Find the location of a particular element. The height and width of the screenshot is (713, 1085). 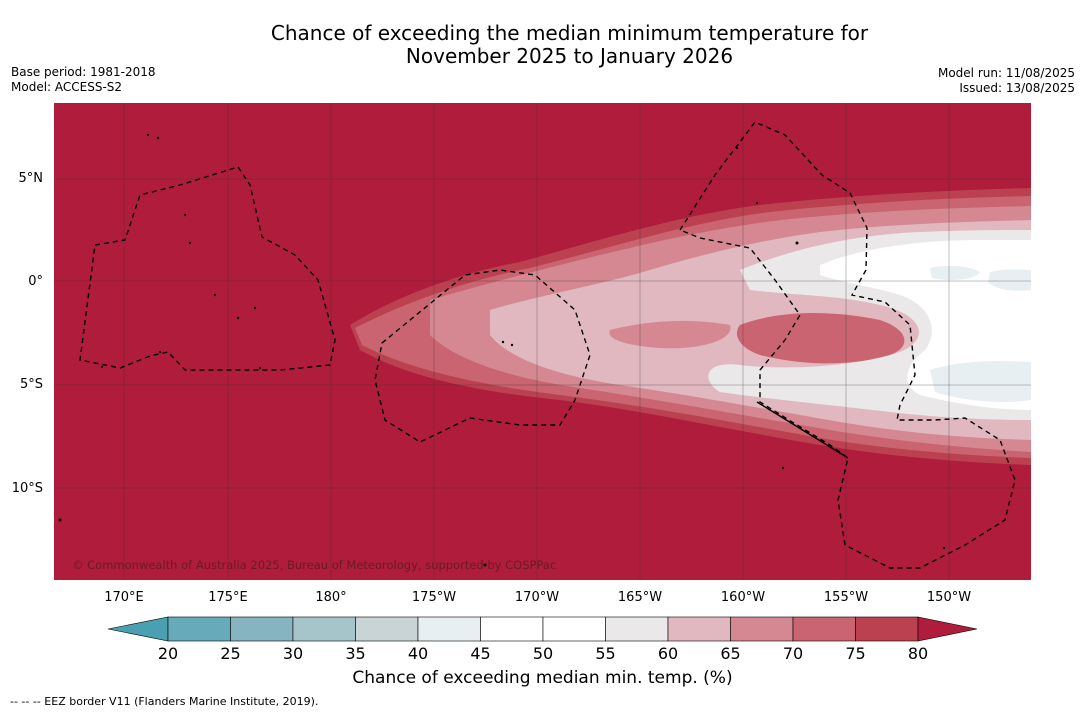

colorbar-over-arrow is located at coordinates (947, 629).